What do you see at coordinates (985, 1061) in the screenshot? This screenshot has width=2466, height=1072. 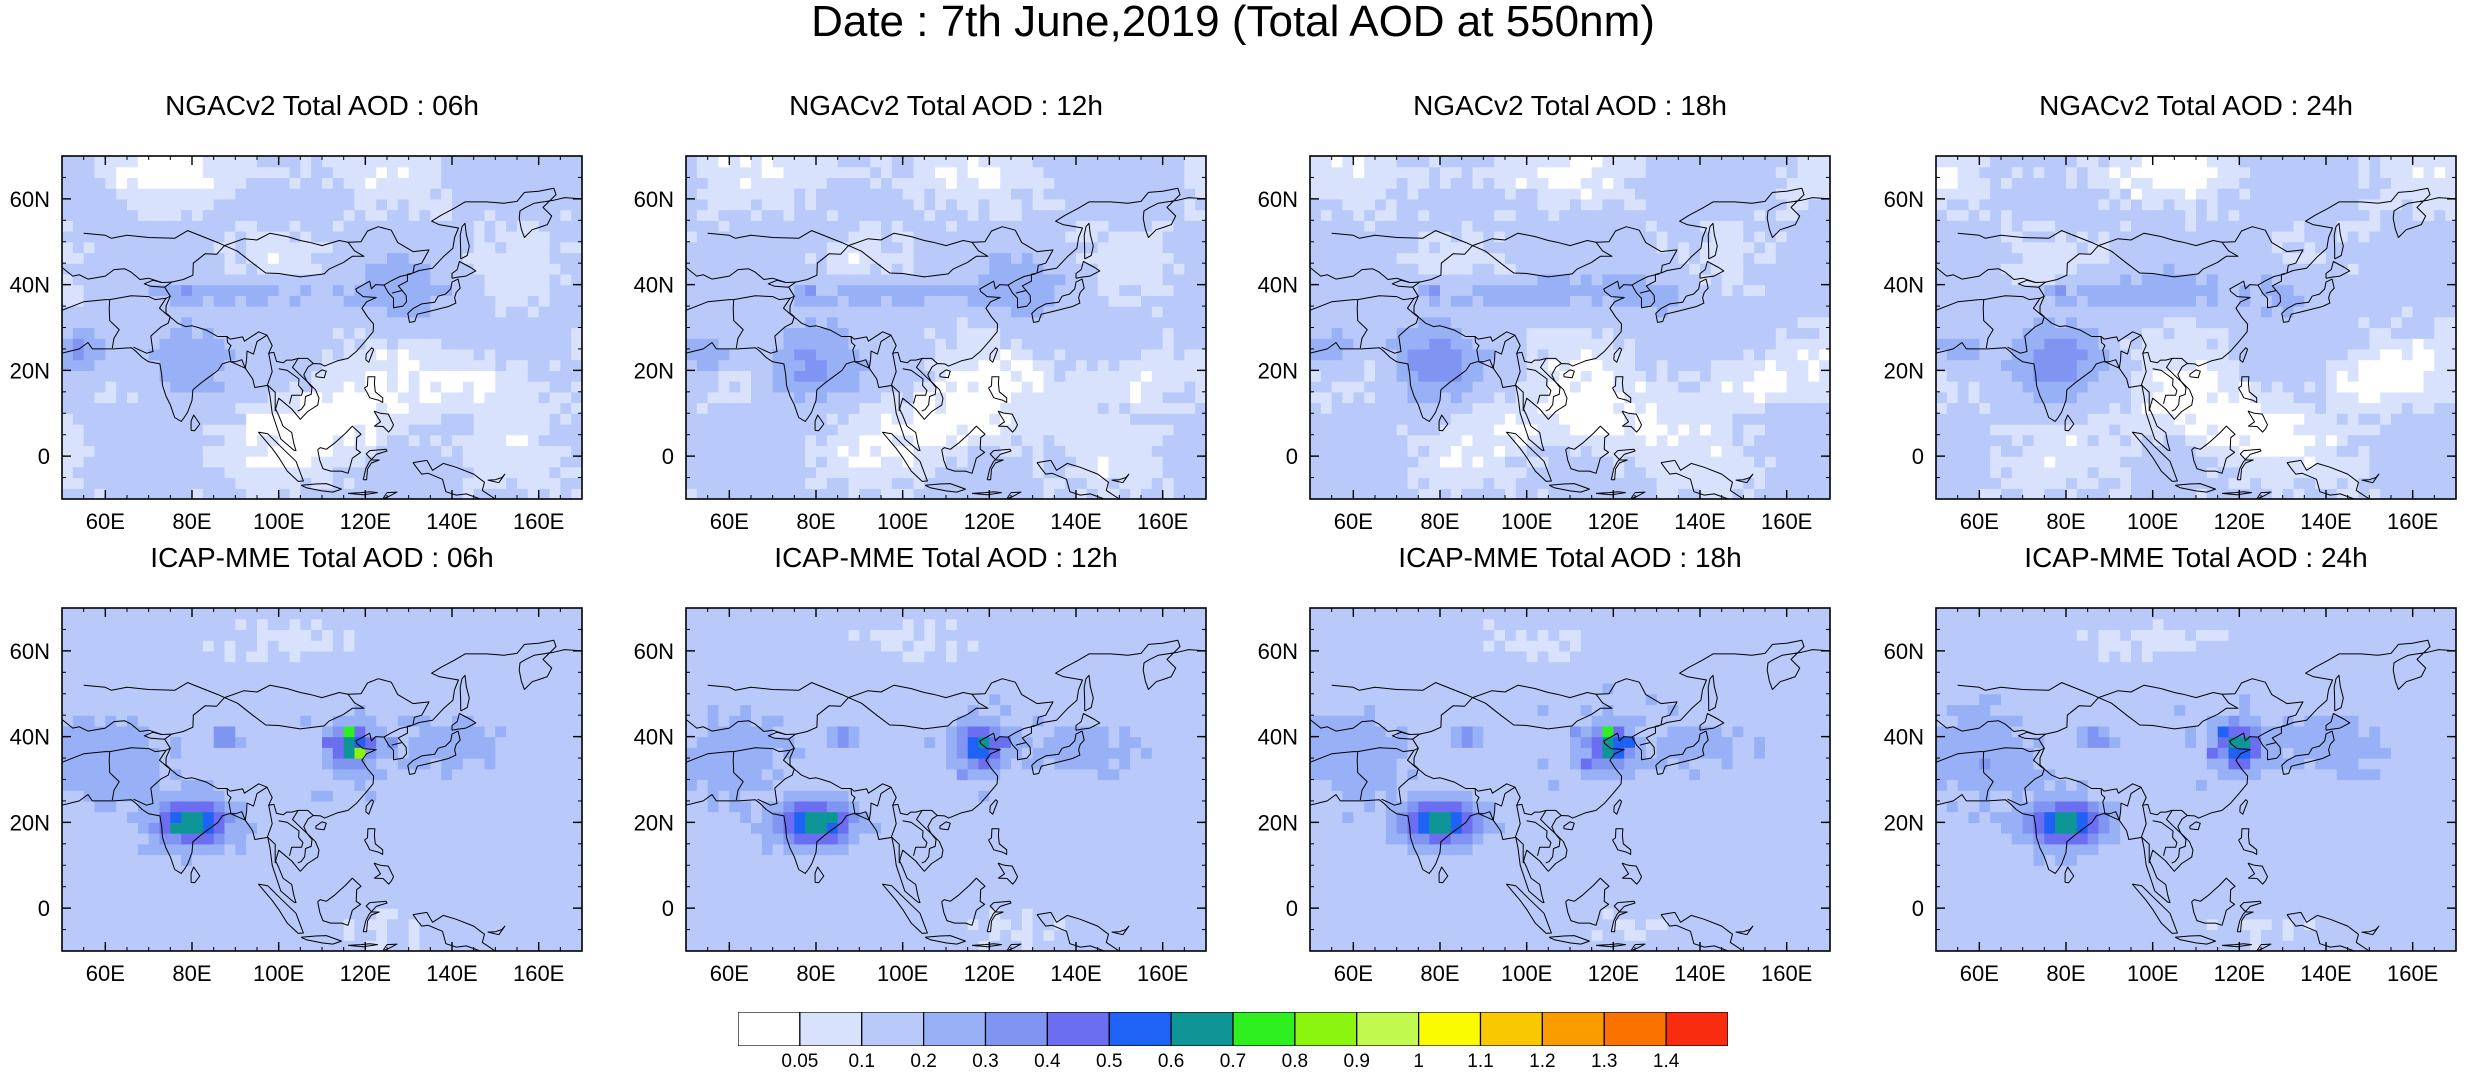 I see `colorbar-label: 0.3` at bounding box center [985, 1061].